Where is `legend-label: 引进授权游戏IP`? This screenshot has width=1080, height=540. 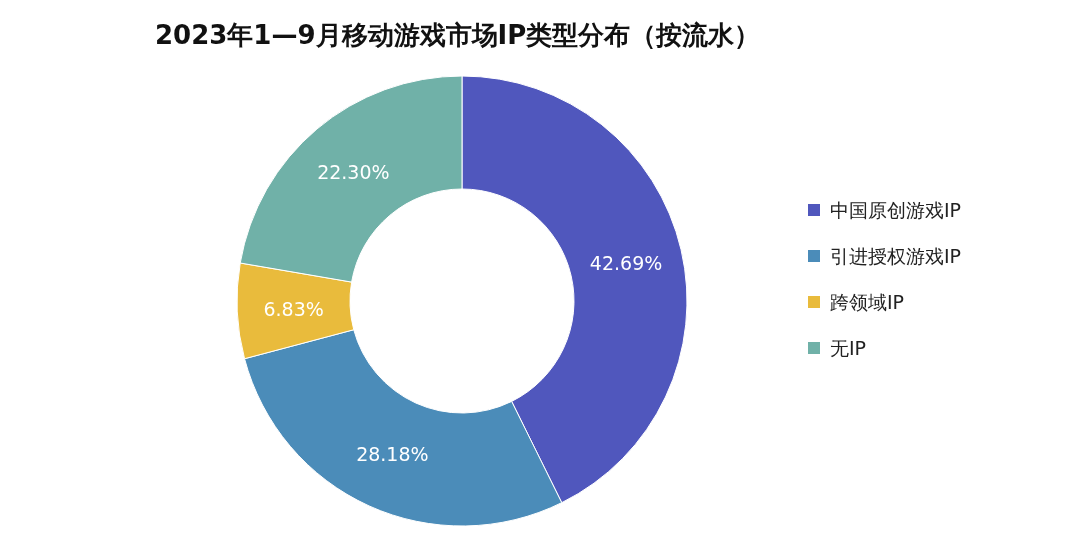 legend-label: 引进授权游戏IP is located at coordinates (896, 256).